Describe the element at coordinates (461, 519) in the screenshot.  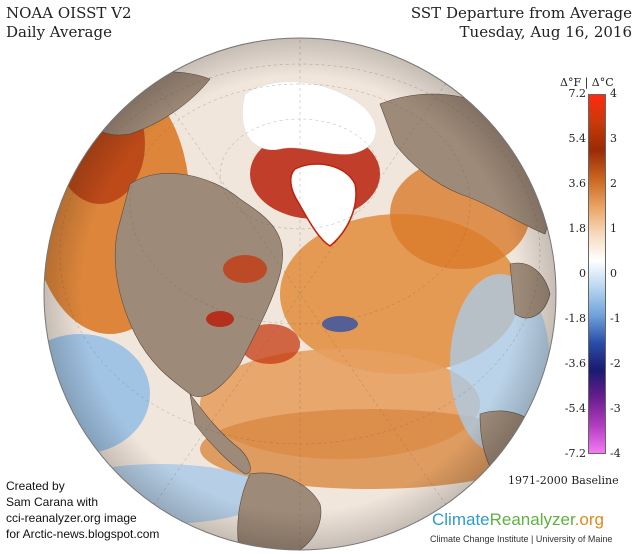
I see `logo-part: Climate` at that location.